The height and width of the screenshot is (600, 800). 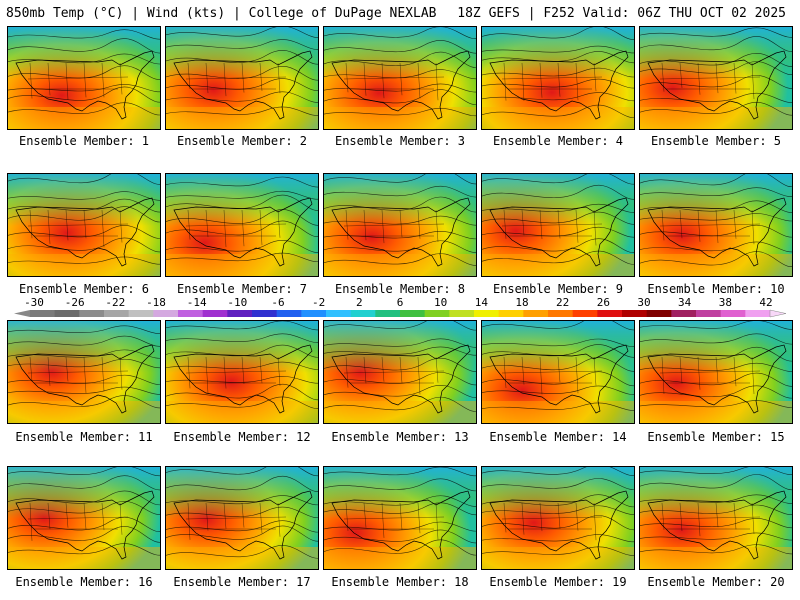 I want to click on ensemble-member-caption: Ensemble Member: 1, so click(x=84, y=141).